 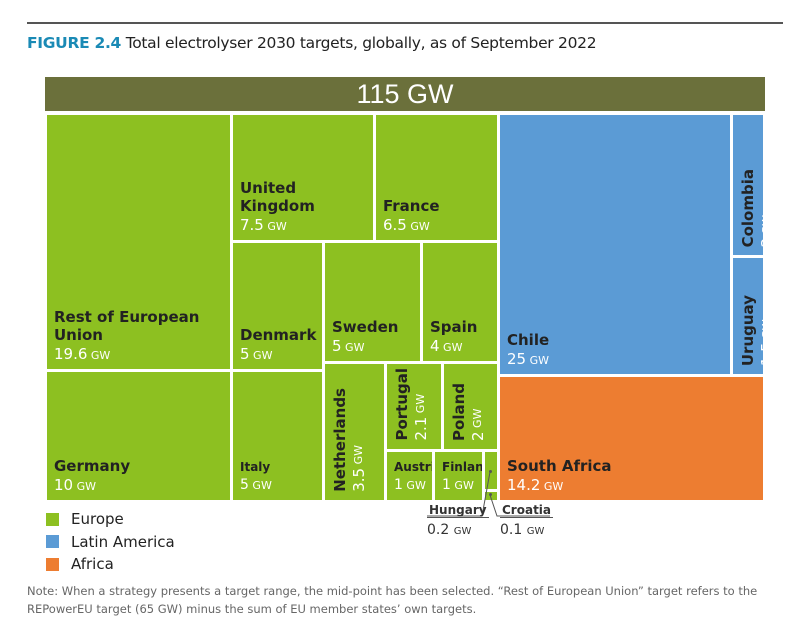 I want to click on cell-name: Sweden, so click(x=365, y=326).